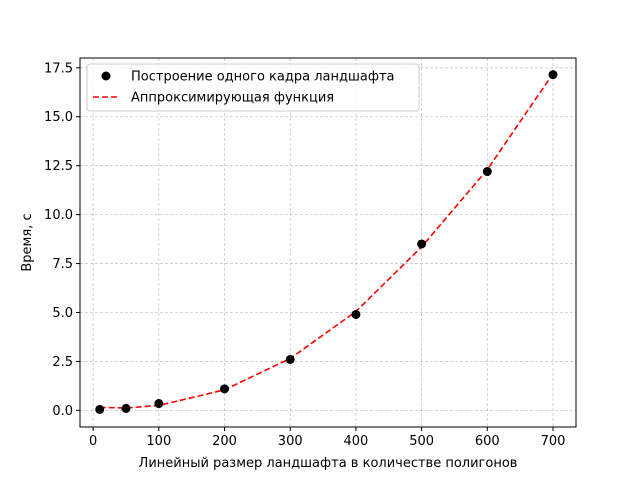 This screenshot has height=480, width=640. Describe the element at coordinates (58, 215) in the screenshot. I see `y-tick-label: 10.0` at that location.